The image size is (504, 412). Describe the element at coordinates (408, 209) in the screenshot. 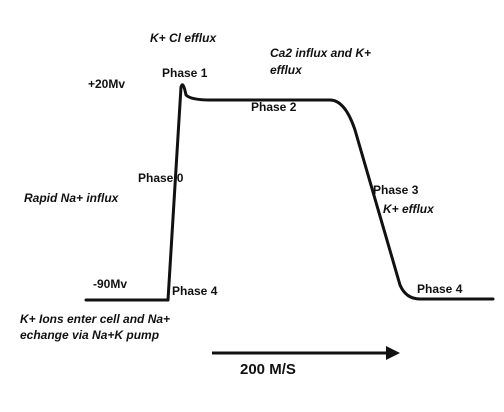

I see `k-efflux-label: K+ efflux` at that location.